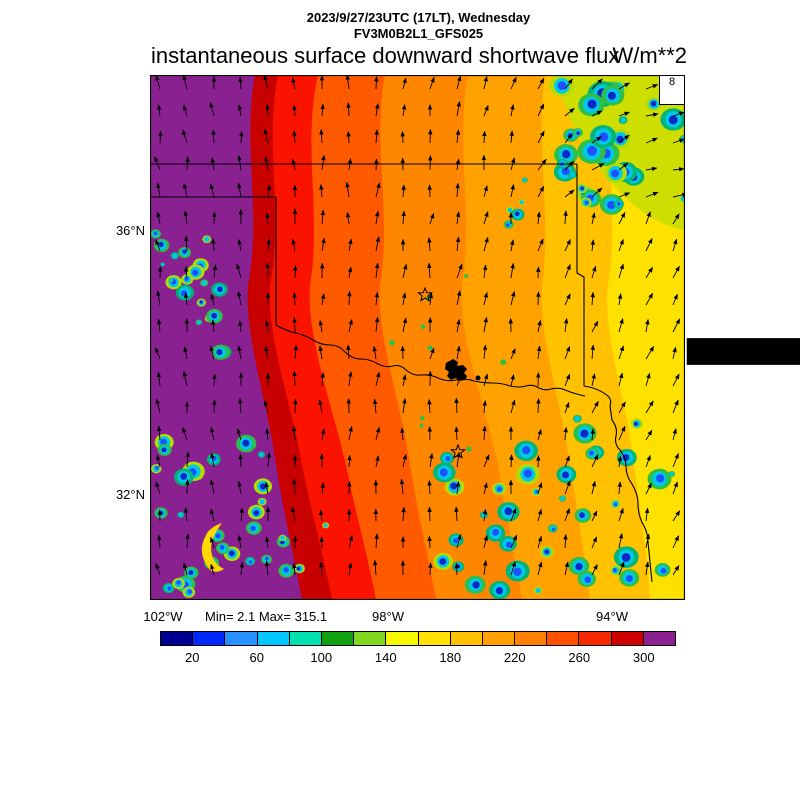  I want to click on colorbar-tick: 20, so click(192, 657).